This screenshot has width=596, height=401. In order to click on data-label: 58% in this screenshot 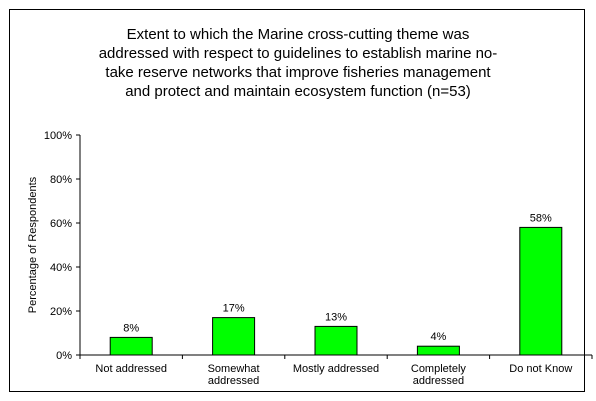, I will do `click(541, 218)`.